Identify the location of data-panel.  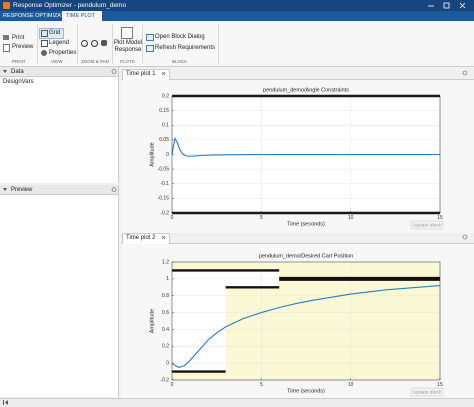
(59, 125).